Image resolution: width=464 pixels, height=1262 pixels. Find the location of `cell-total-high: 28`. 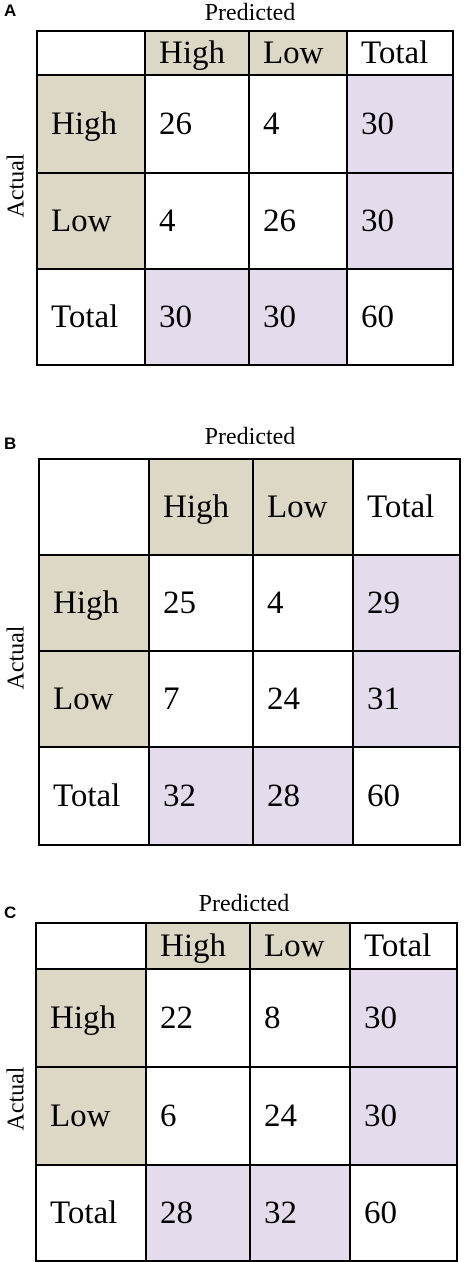

cell-total-high: 28 is located at coordinates (198, 1213).